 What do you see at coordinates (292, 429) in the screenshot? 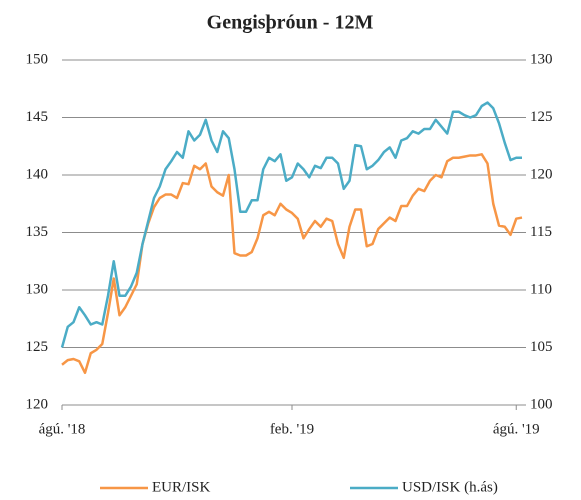
I see `x-tick-label: feb. '19` at bounding box center [292, 429].